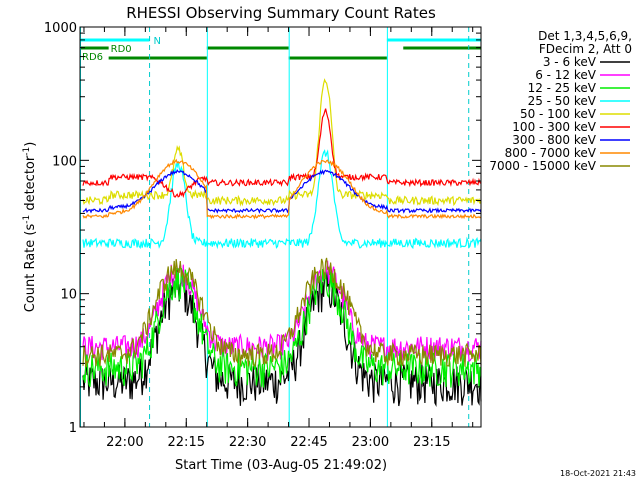  I want to click on flag-label-rd0: RD0, so click(121, 49).